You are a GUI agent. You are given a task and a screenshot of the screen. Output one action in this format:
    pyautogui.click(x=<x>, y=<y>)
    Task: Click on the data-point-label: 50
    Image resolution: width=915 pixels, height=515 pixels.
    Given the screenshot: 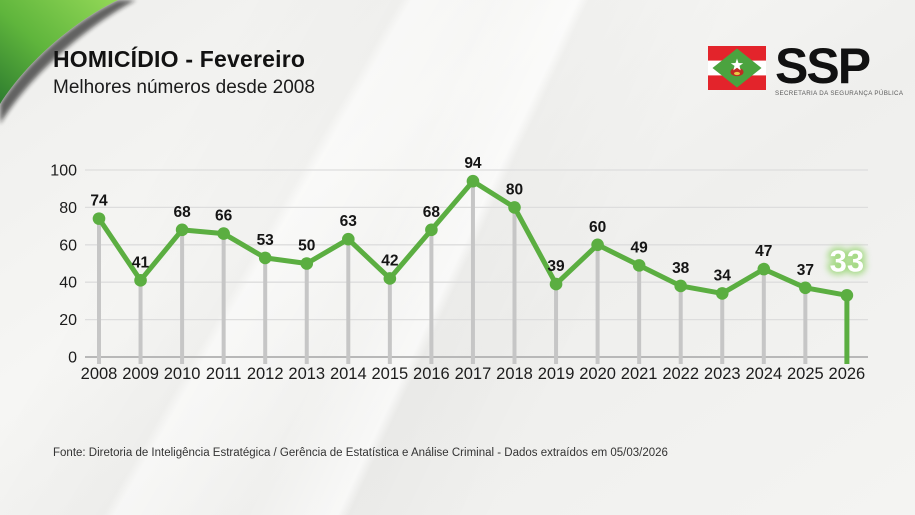 What is the action you would take?
    pyautogui.click(x=306, y=246)
    